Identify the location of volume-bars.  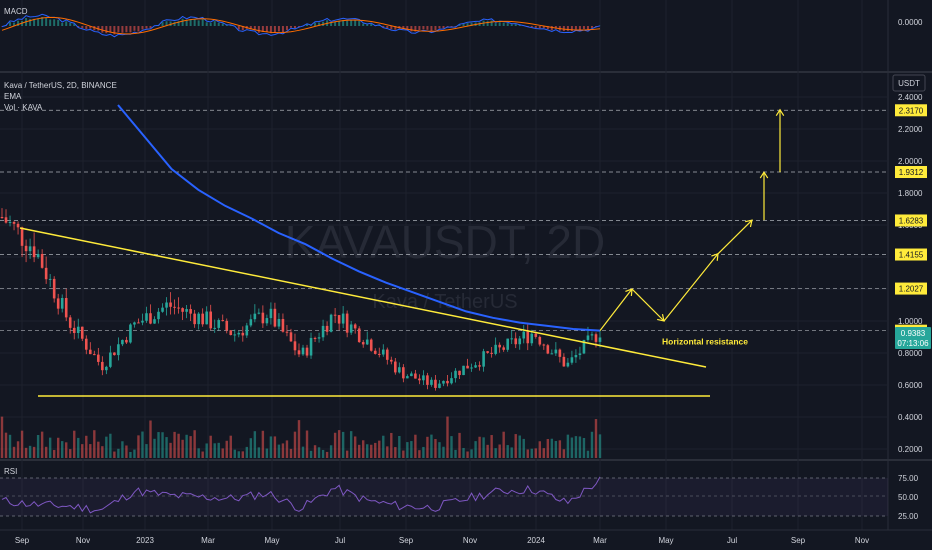
(301, 437).